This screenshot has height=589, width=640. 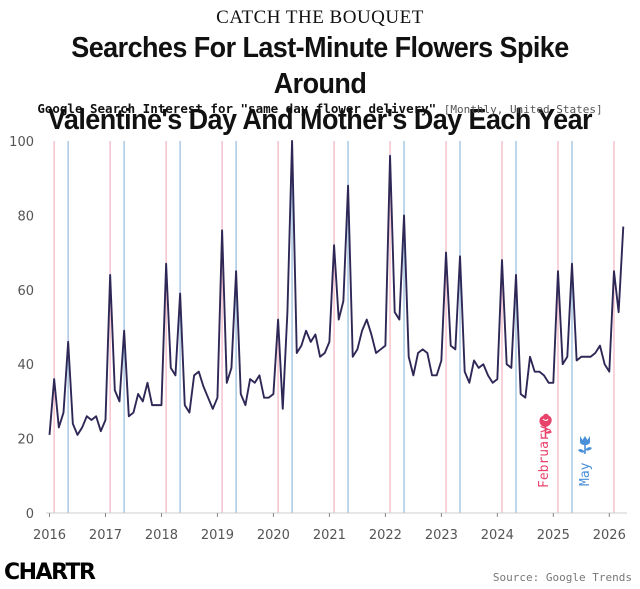 I want to click on x-tick-label: 2016, so click(x=49, y=535).